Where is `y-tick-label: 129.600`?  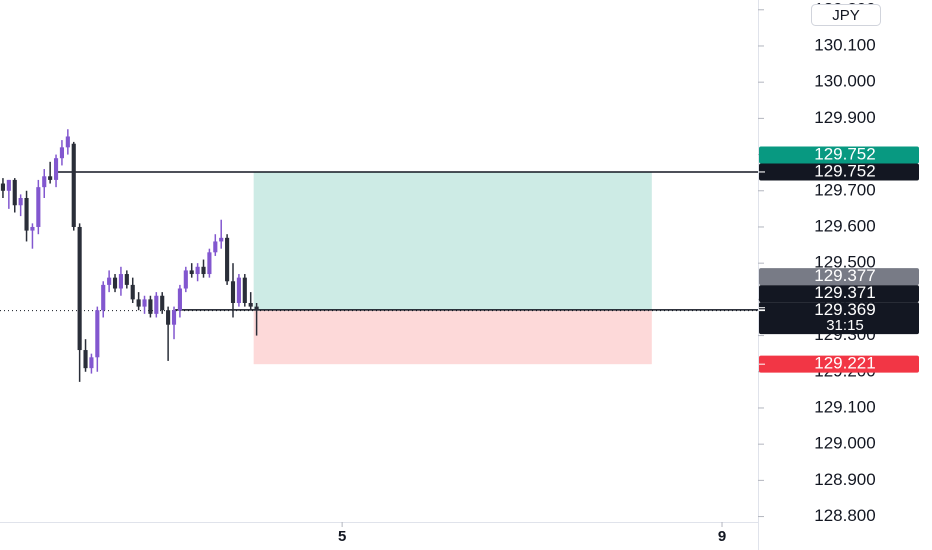 y-tick-label: 129.600 is located at coordinates (844, 225).